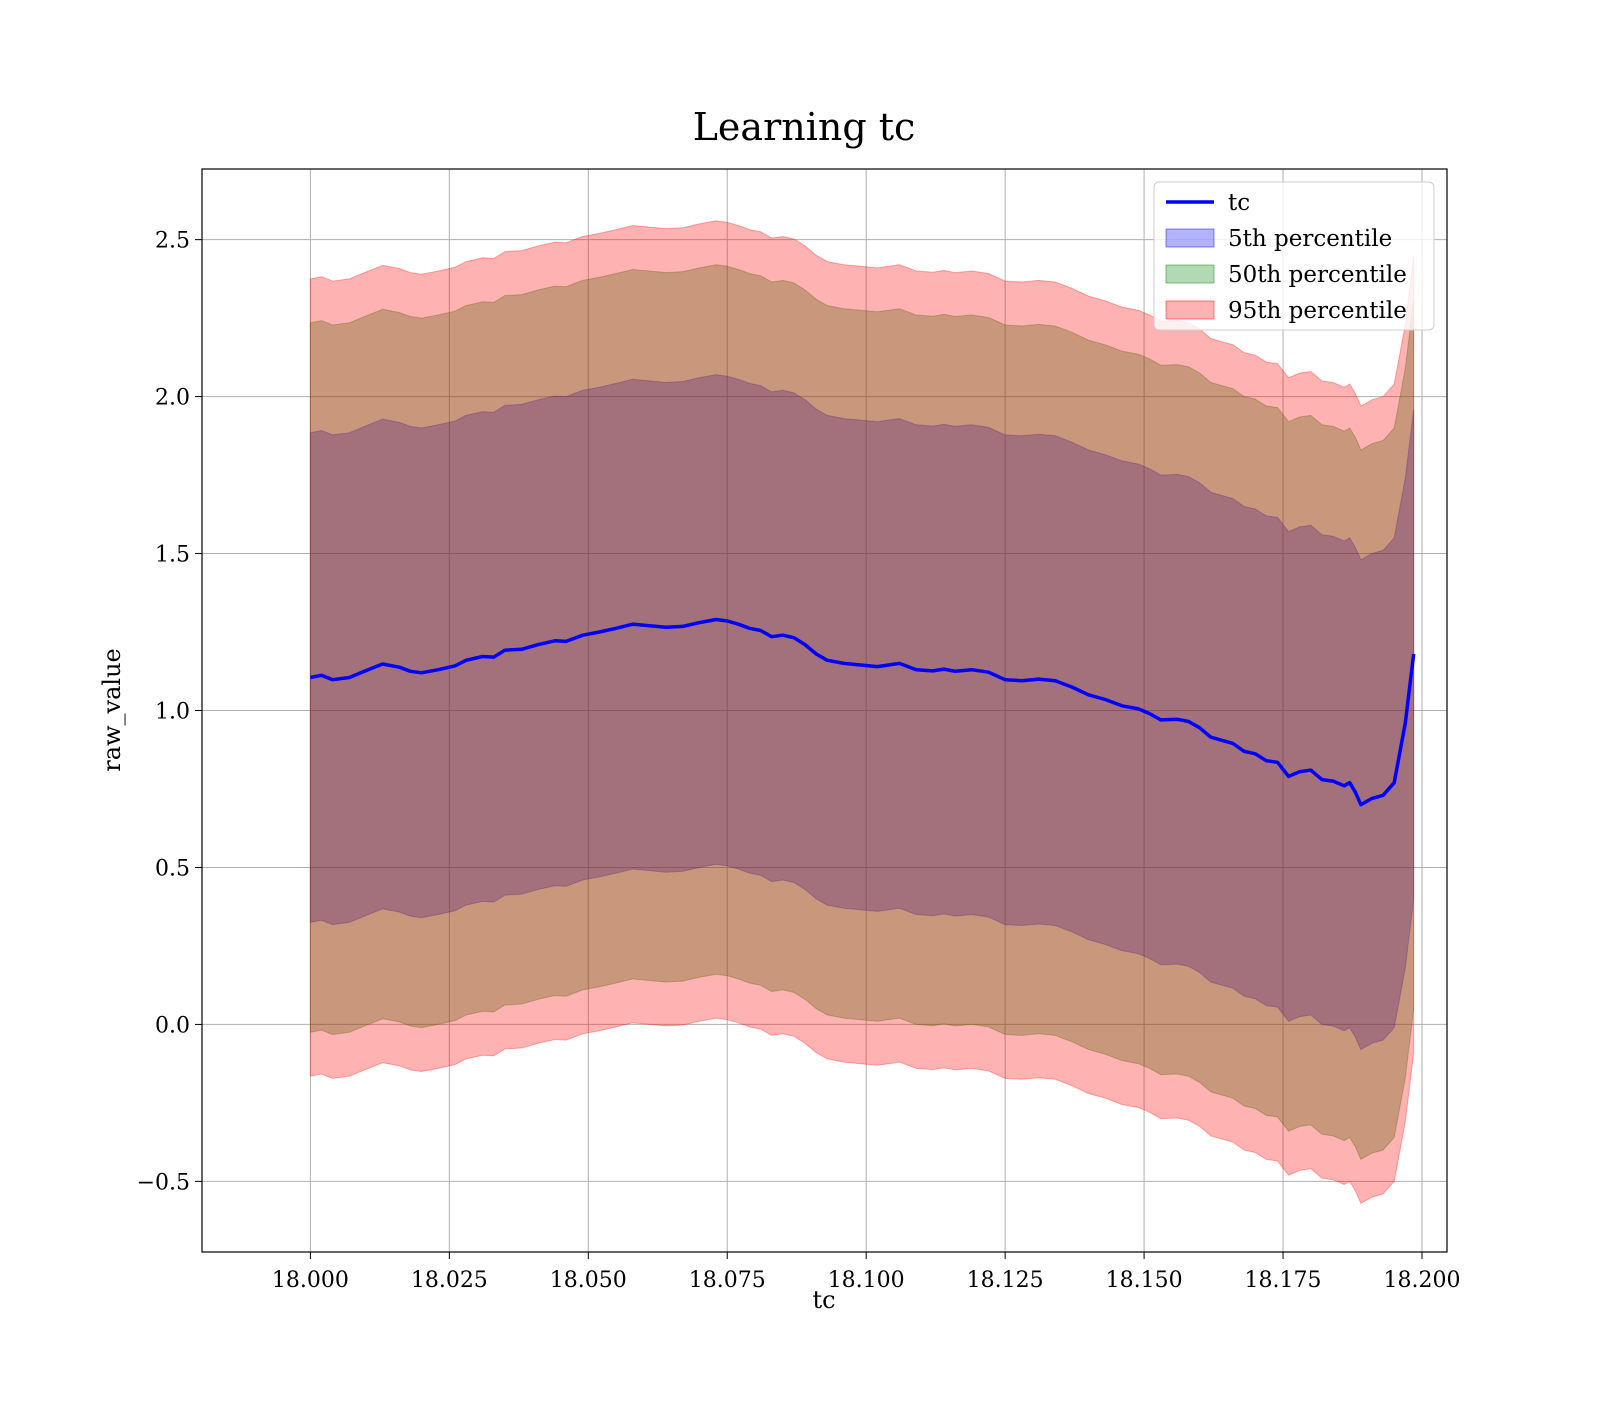 The width and height of the screenshot is (1600, 1404). What do you see at coordinates (449, 1280) in the screenshot?
I see `x-tick-label: 18.025` at bounding box center [449, 1280].